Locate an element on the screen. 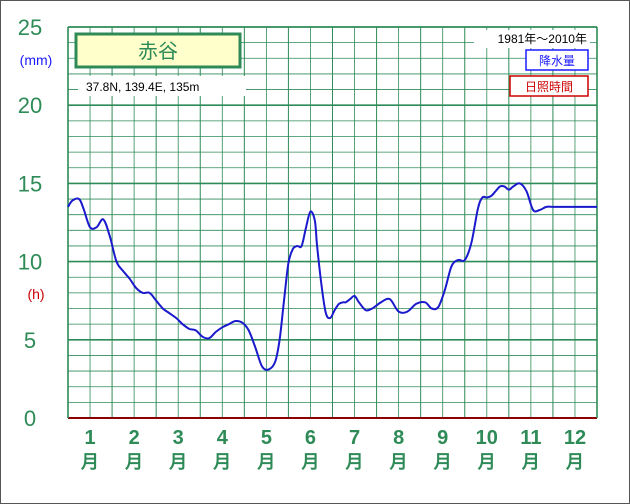 This screenshot has width=630, height=504. y-unit-h: (h) is located at coordinates (35, 294).